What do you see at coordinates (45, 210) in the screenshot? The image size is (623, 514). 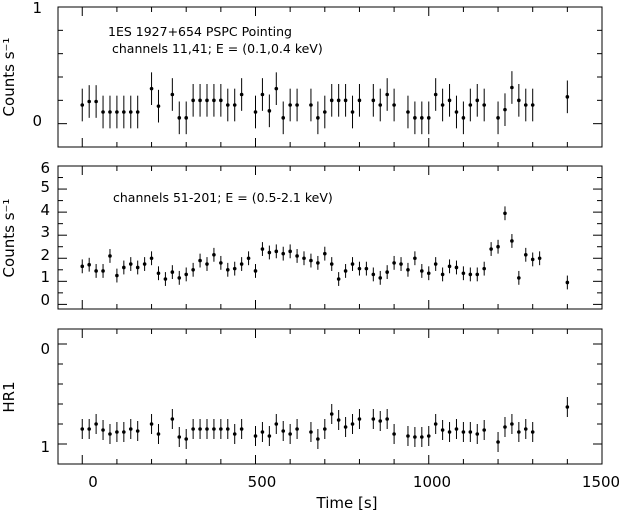 I see `y-tick-label: 4` at bounding box center [45, 210].